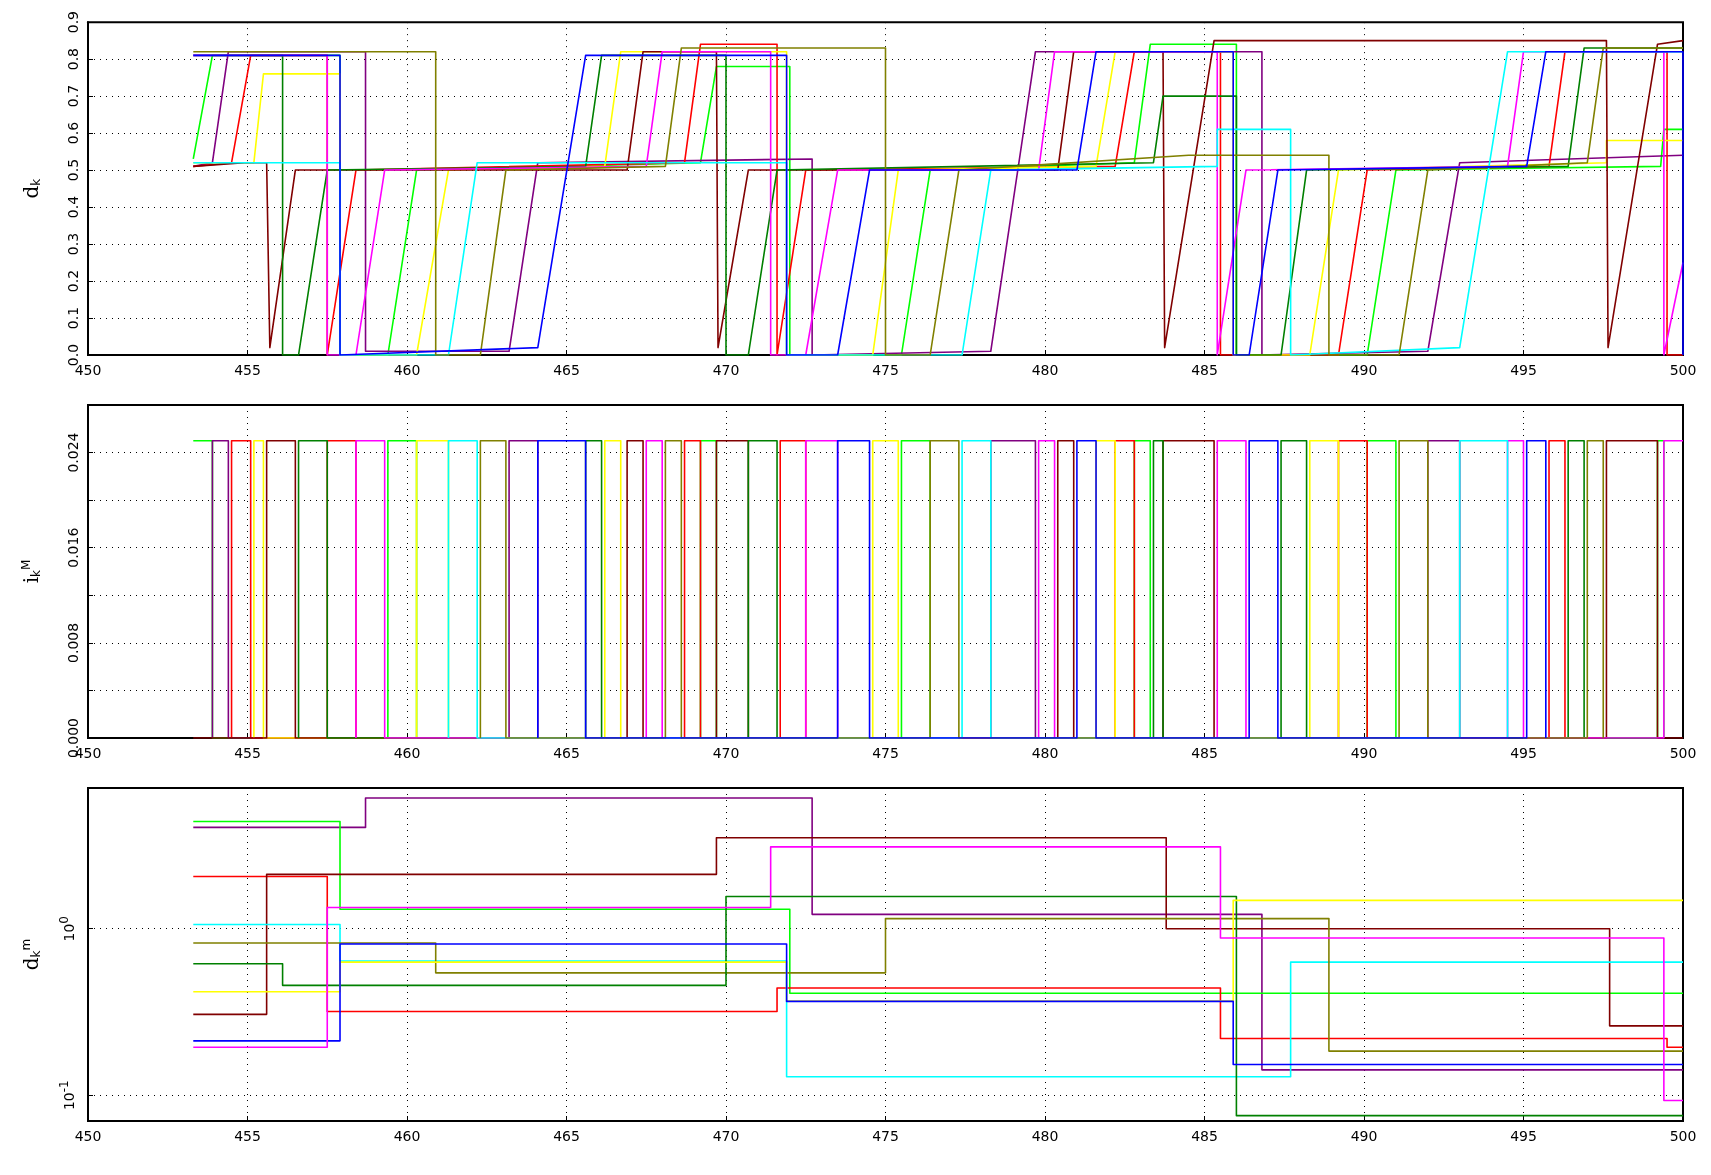  Describe the element at coordinates (73, 22) in the screenshot. I see `y-tick-label: 0.9` at that location.